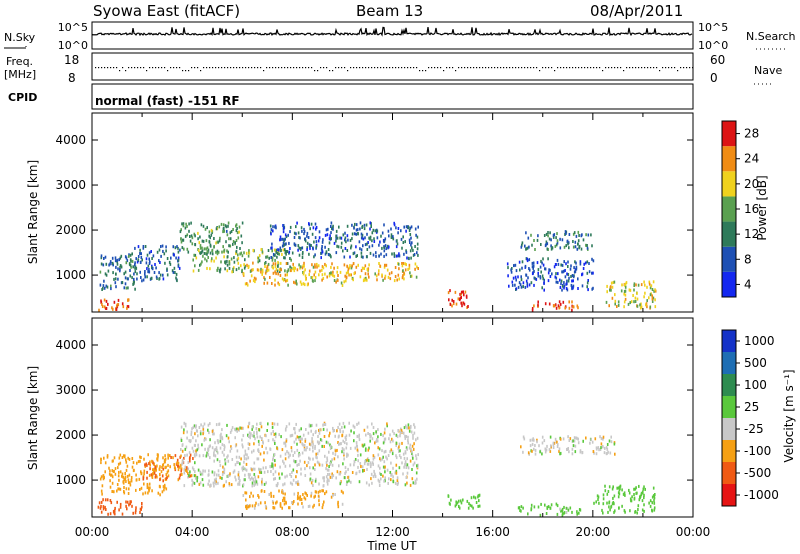 Image resolution: width=800 pixels, height=554 pixels. What do you see at coordinates (70, 390) in the screenshot?
I see `y-tick-label-1-2: 3000` at bounding box center [70, 390].